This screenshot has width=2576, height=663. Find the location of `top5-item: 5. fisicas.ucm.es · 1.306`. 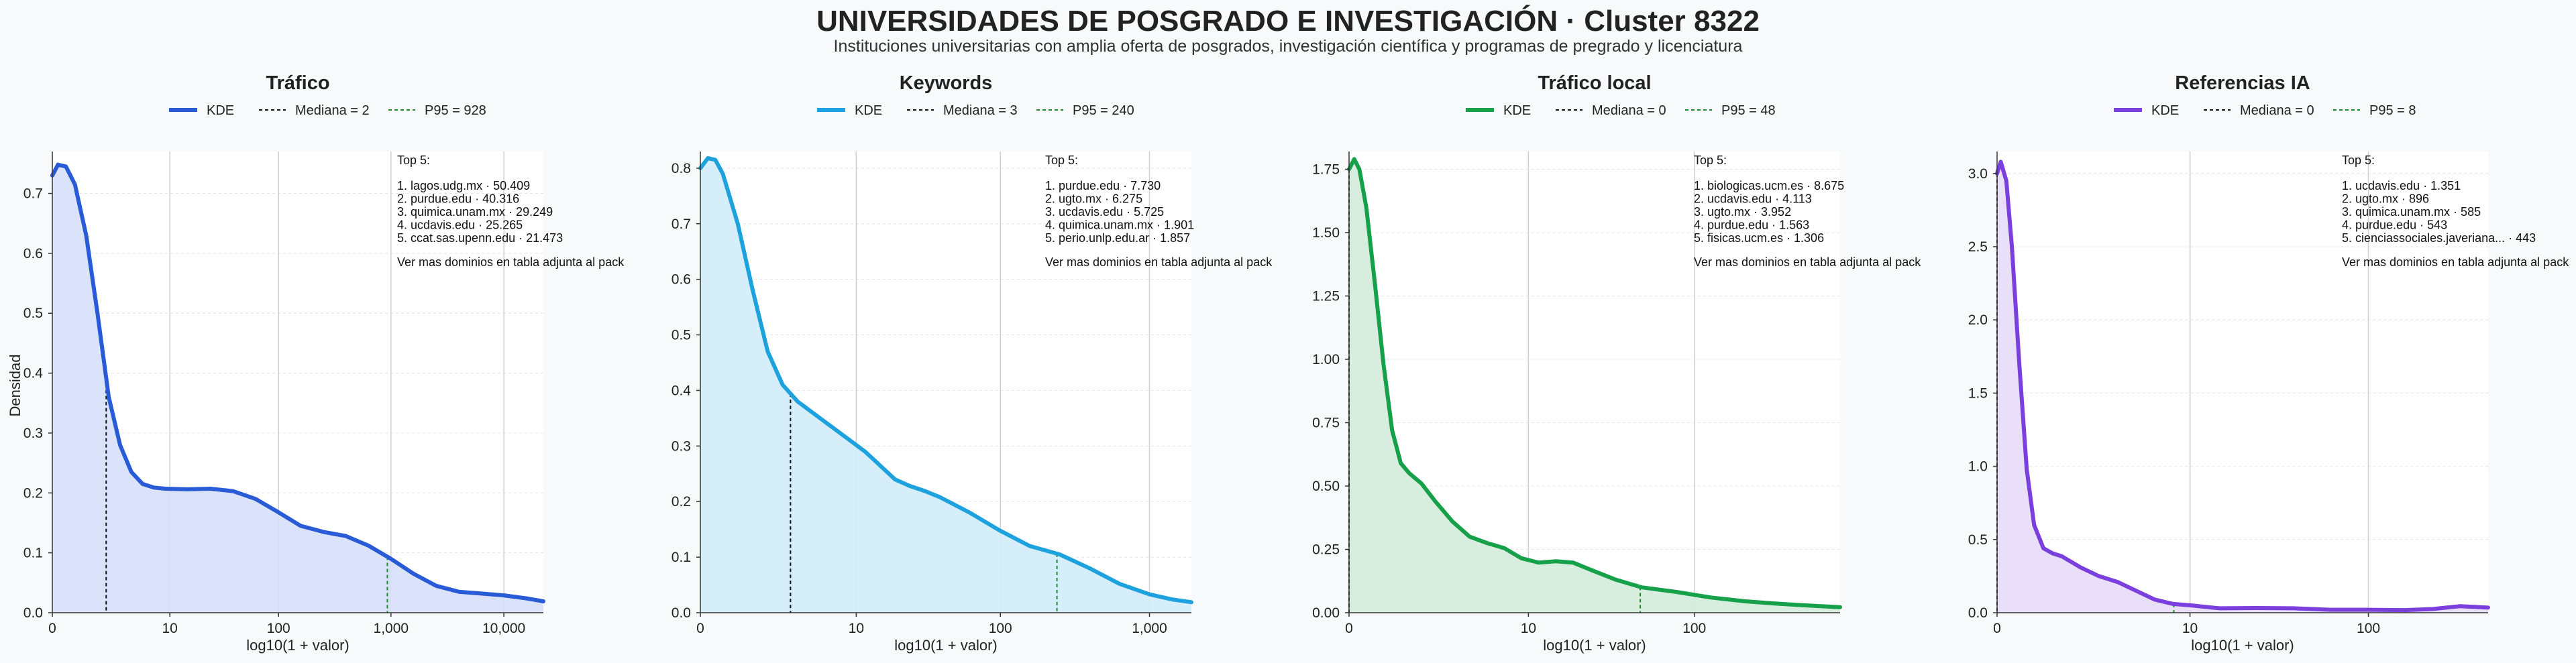

top5-item: 5. fisicas.ucm.es · 1.306 is located at coordinates (1759, 238).